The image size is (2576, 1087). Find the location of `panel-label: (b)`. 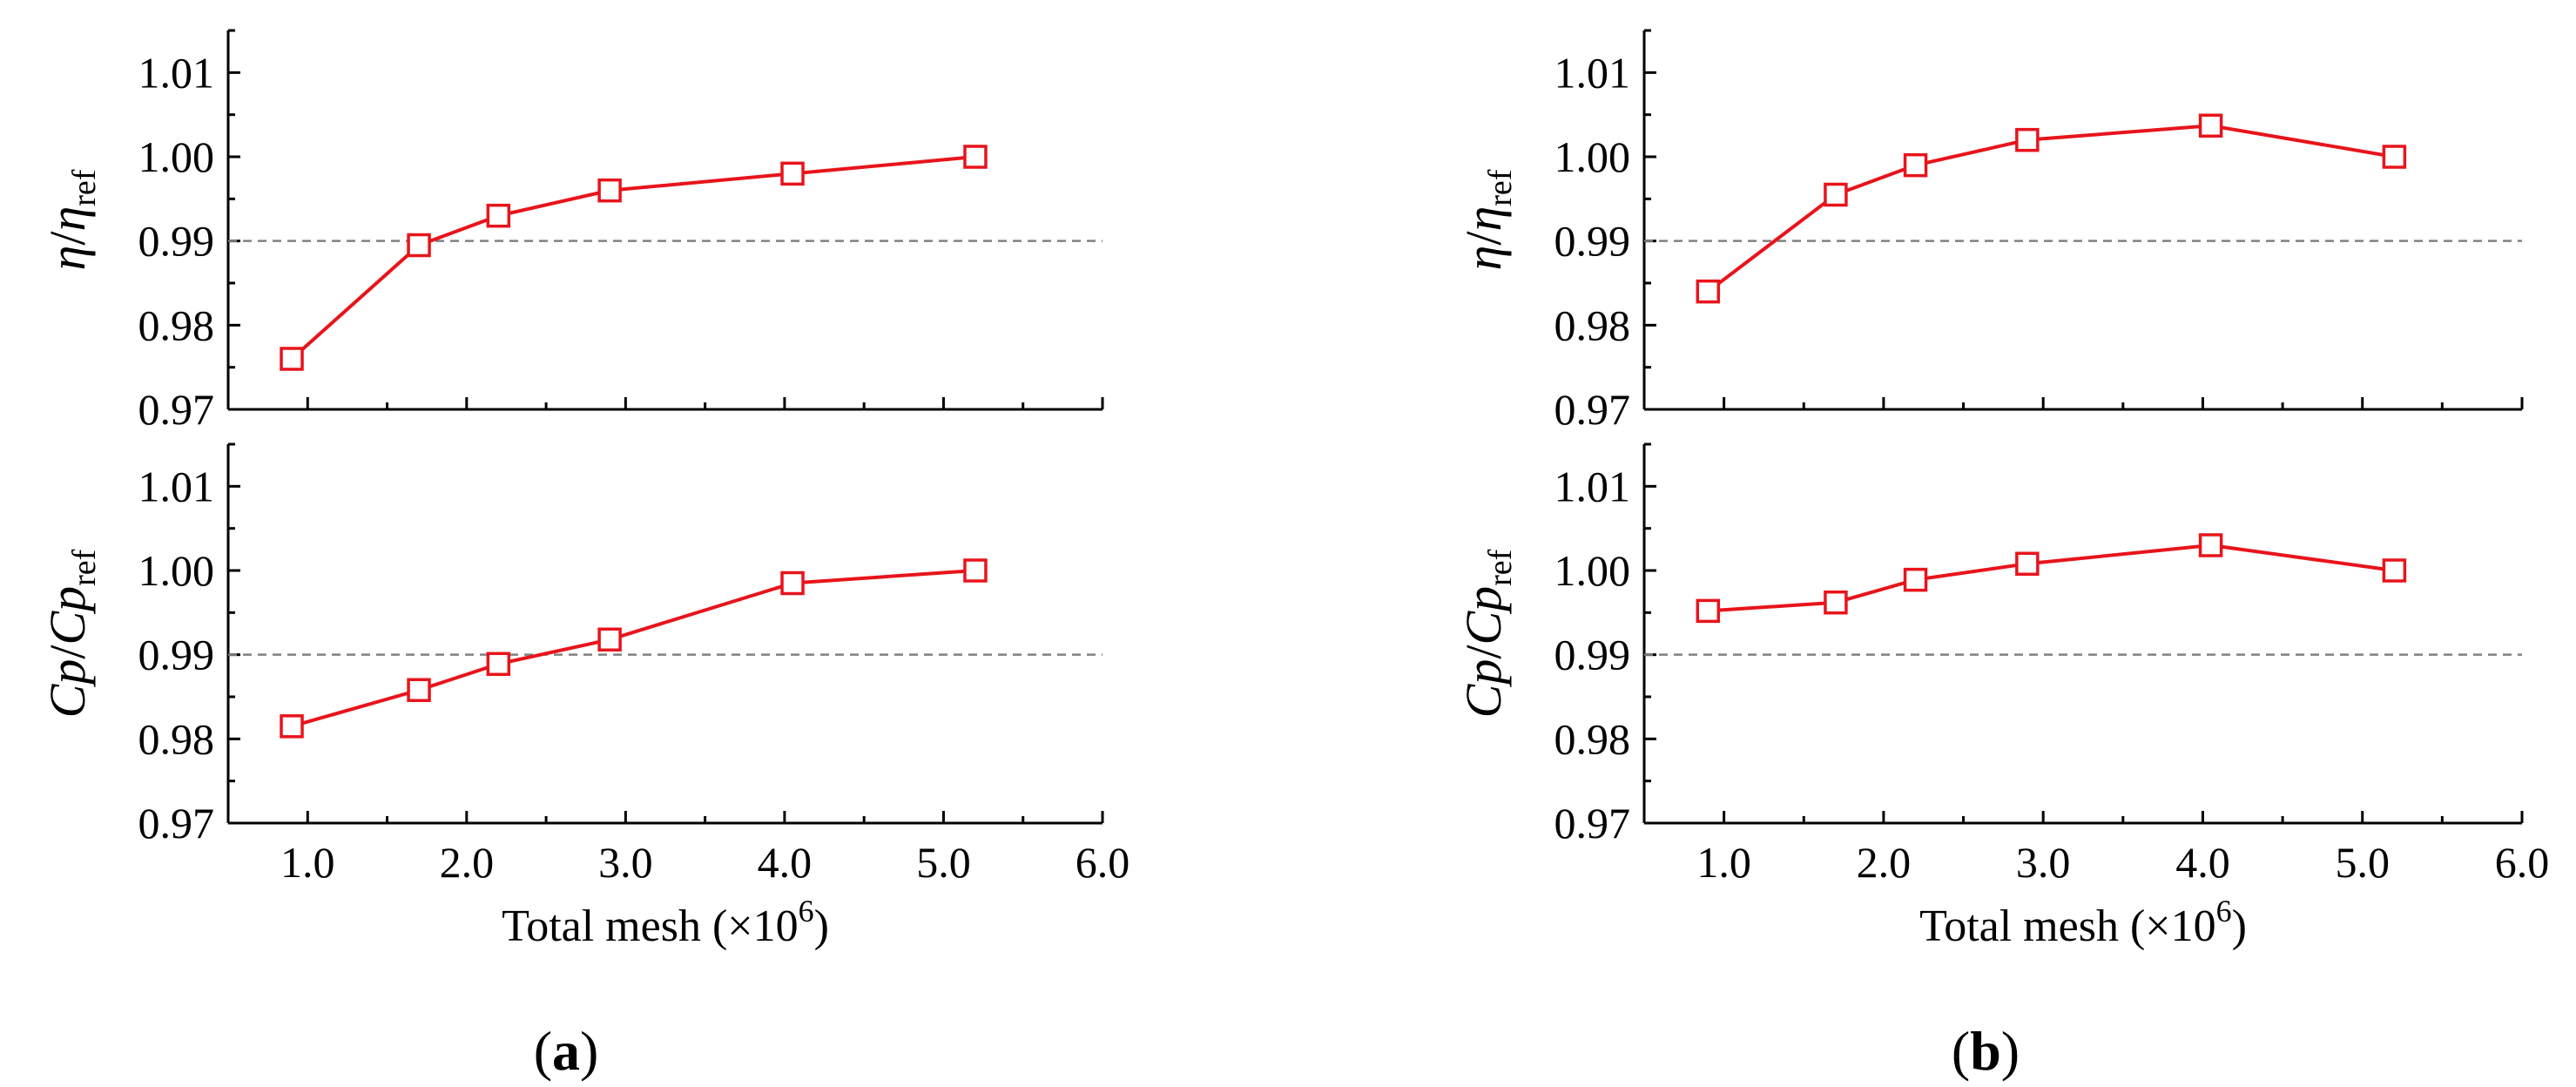

panel-label: (b) is located at coordinates (1986, 1051).